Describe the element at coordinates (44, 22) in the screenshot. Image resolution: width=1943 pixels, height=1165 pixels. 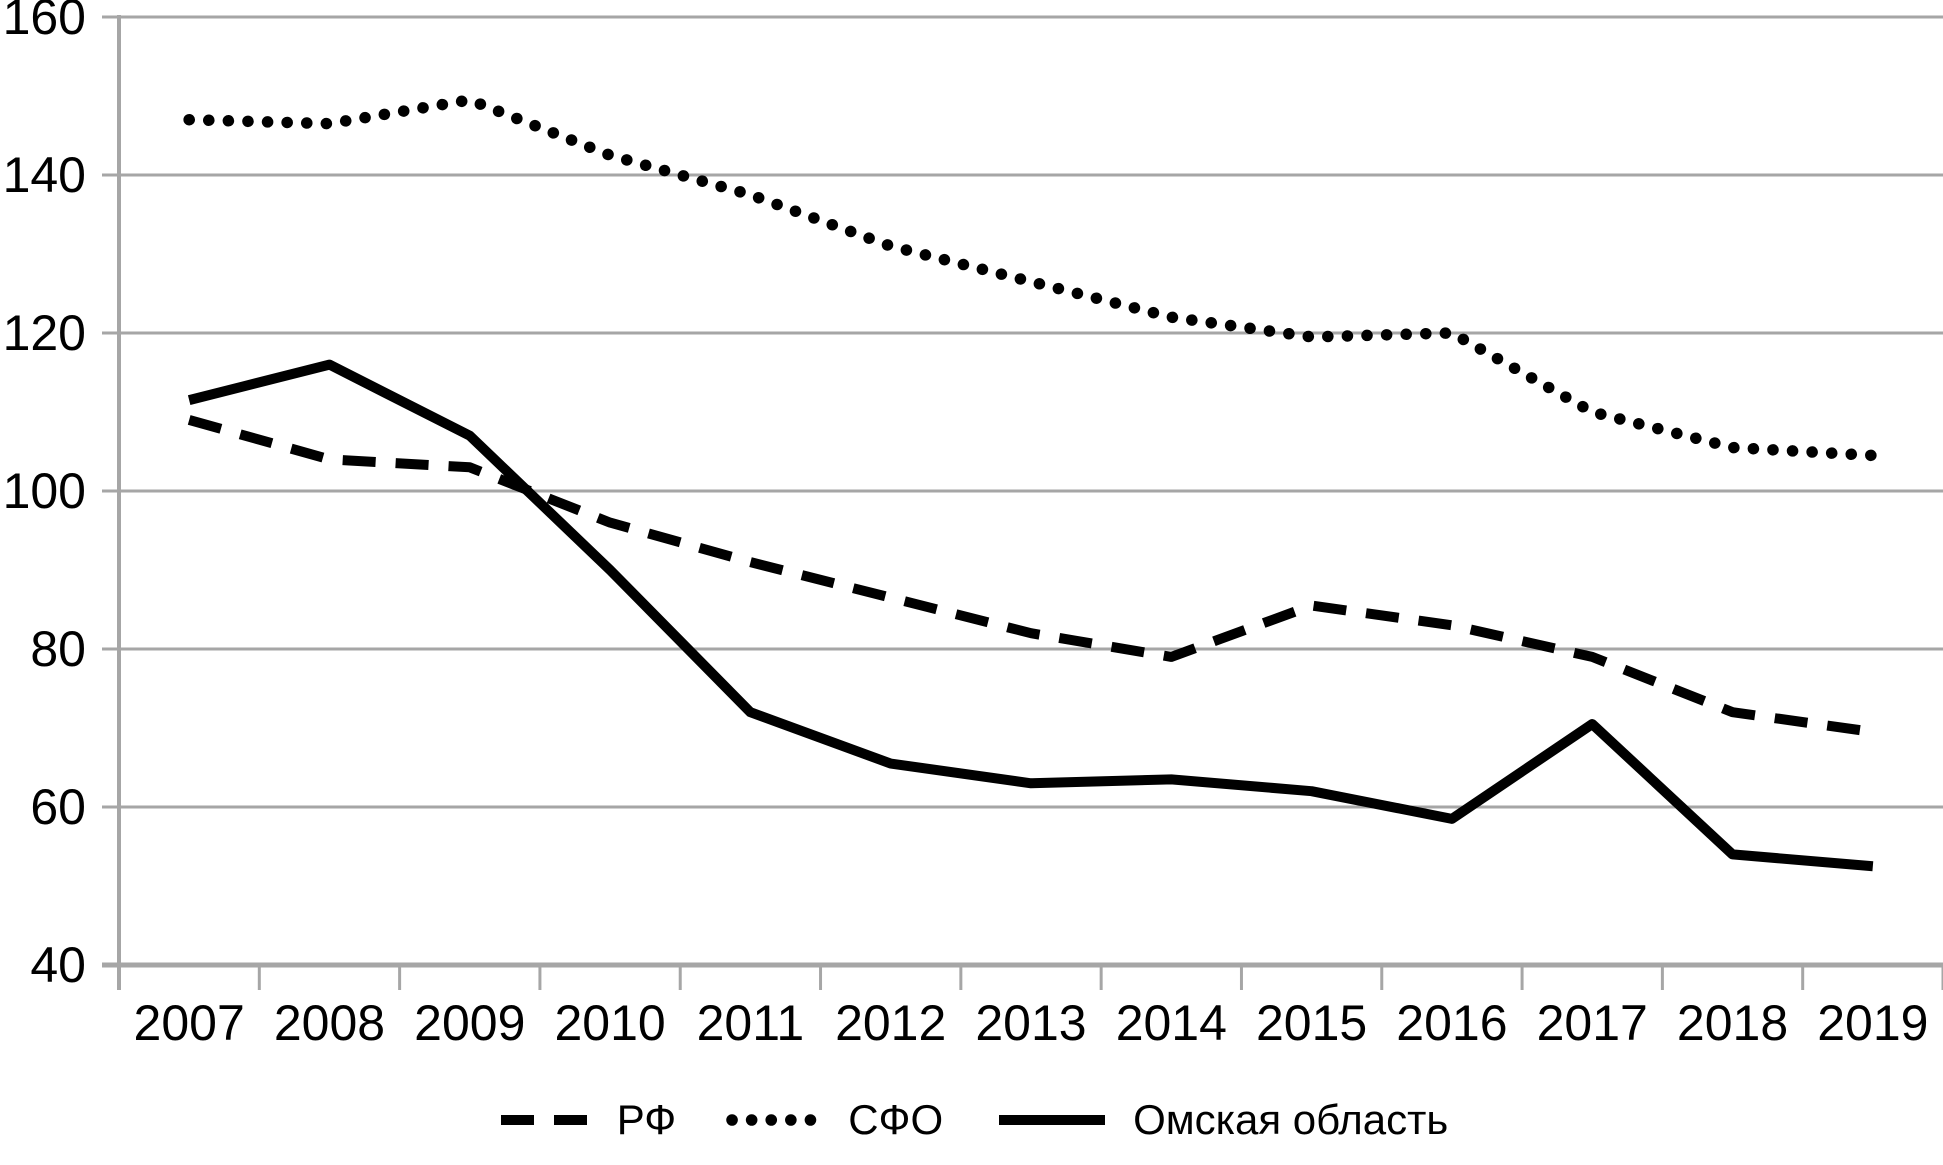
I see `y-tick-label: 160` at that location.